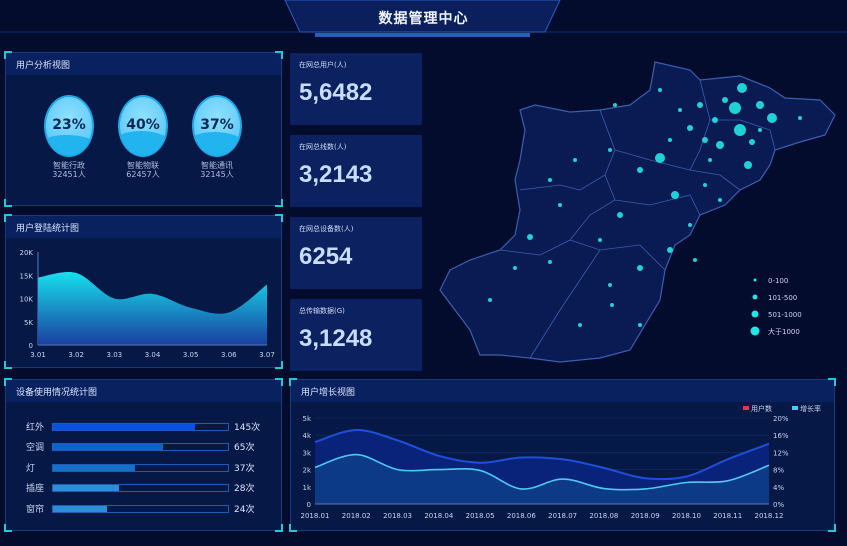 This screenshot has height=546, width=847. What do you see at coordinates (309, 505) in the screenshot?
I see `y-left-tick: 0` at bounding box center [309, 505].